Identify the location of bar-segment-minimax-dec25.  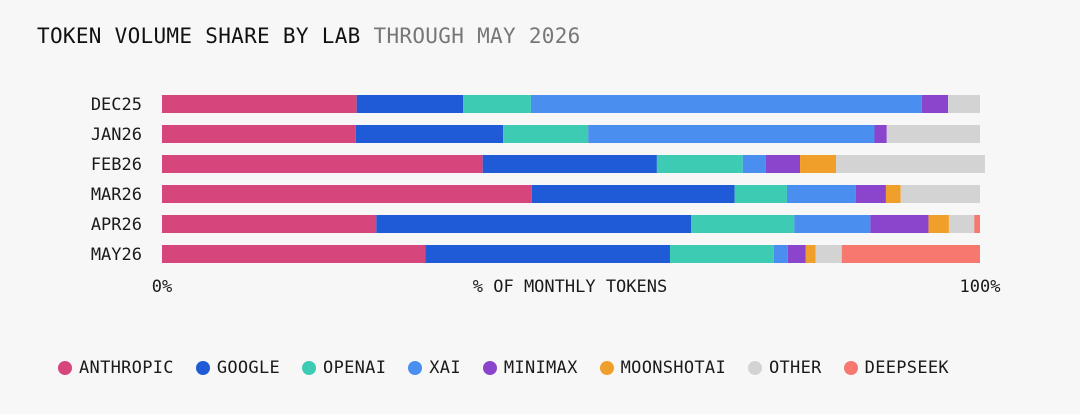
(935, 104).